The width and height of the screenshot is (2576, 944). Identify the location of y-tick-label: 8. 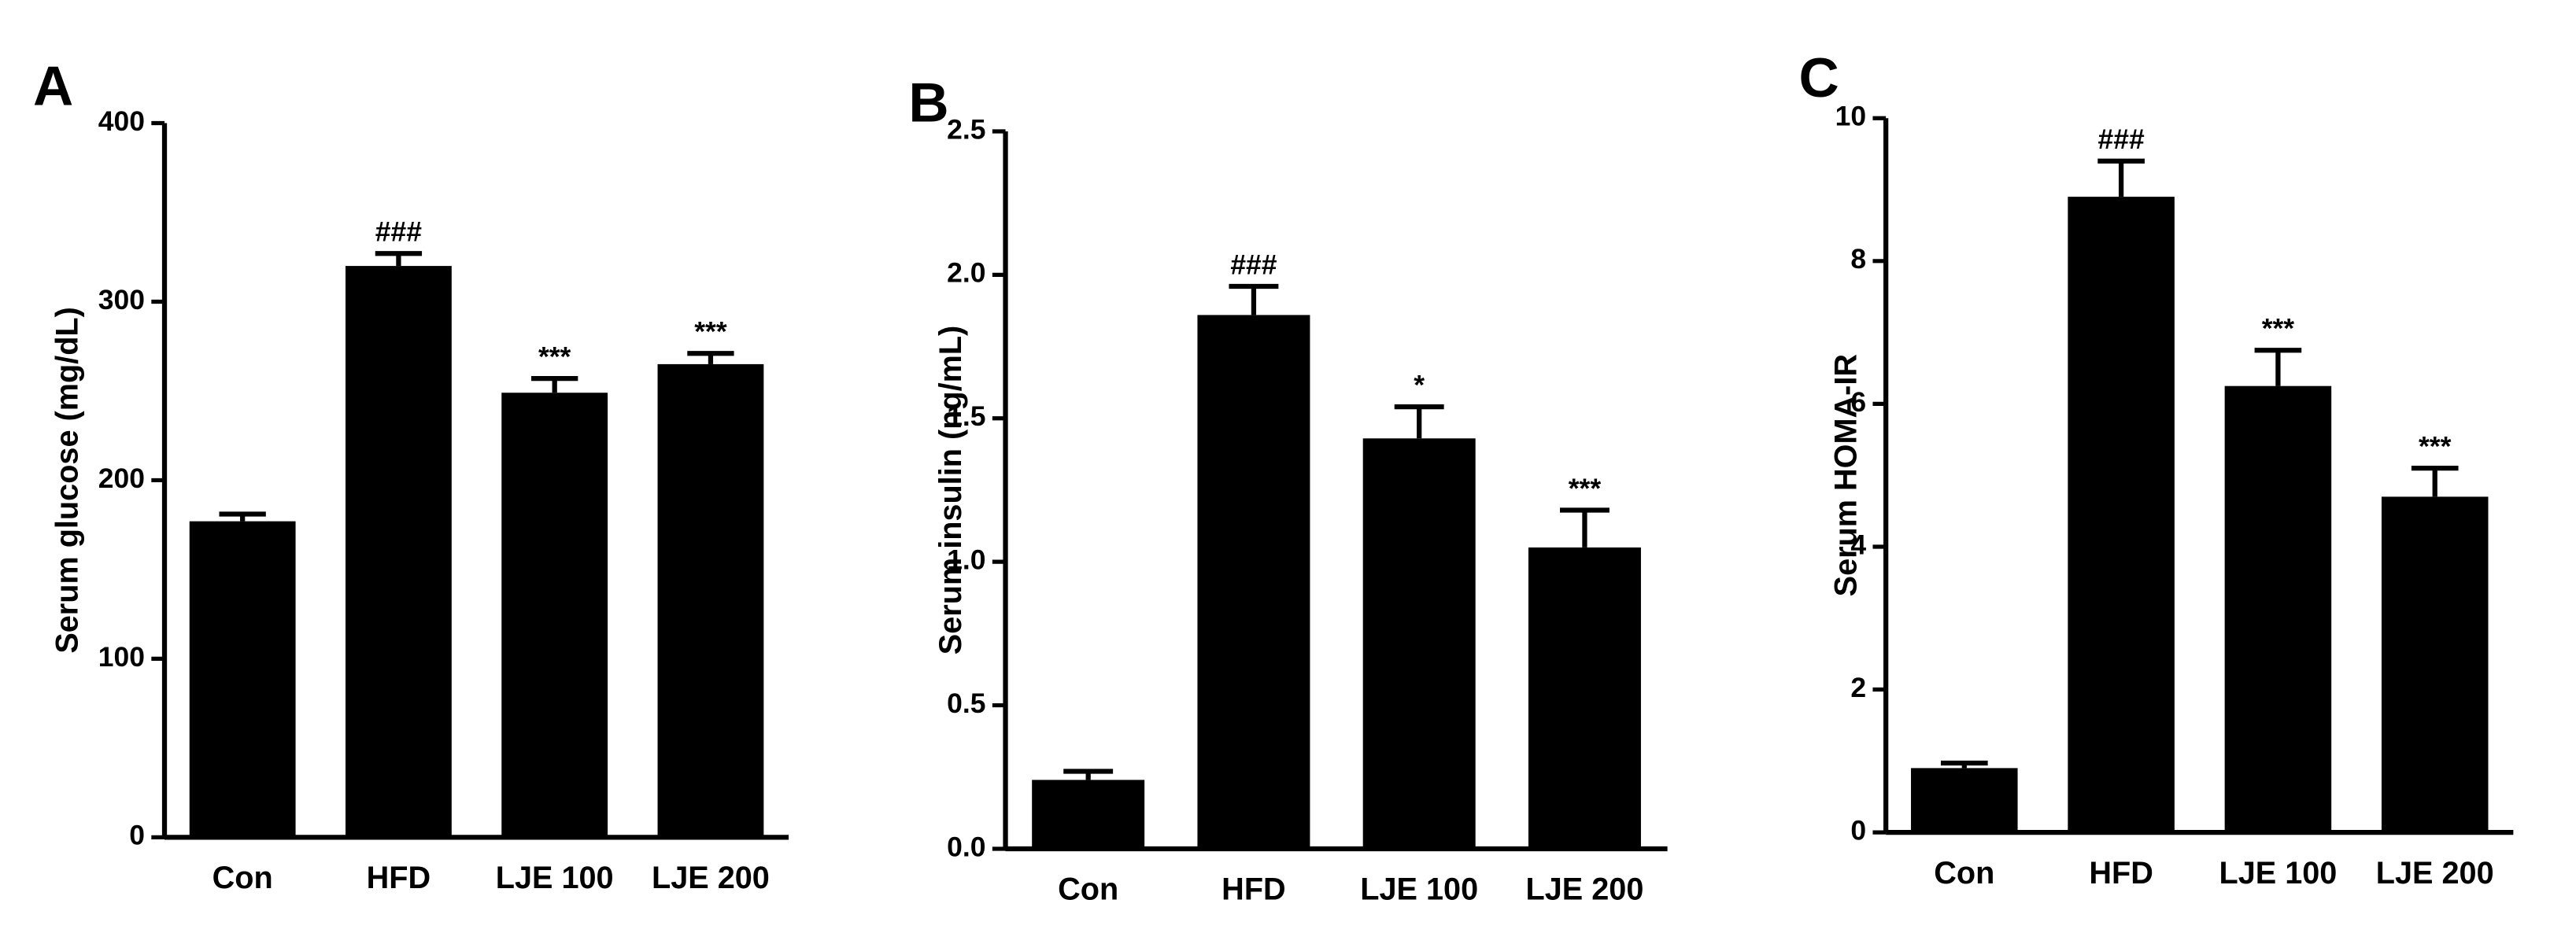
(1858, 259).